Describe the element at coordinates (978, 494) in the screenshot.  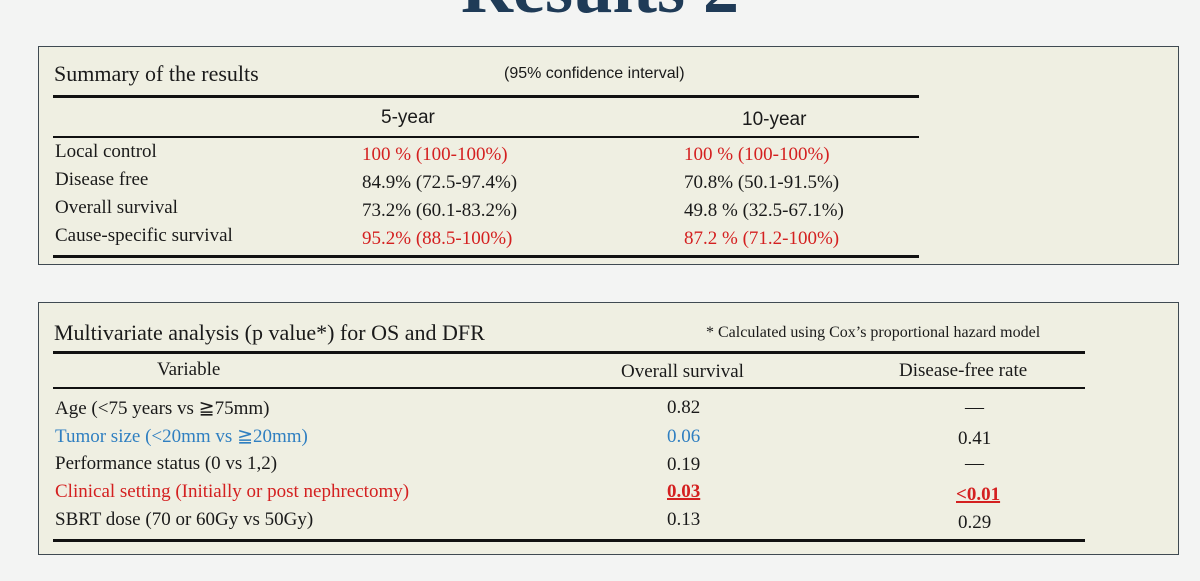
I see `clinical-setting-dfr-p: <0.01` at that location.